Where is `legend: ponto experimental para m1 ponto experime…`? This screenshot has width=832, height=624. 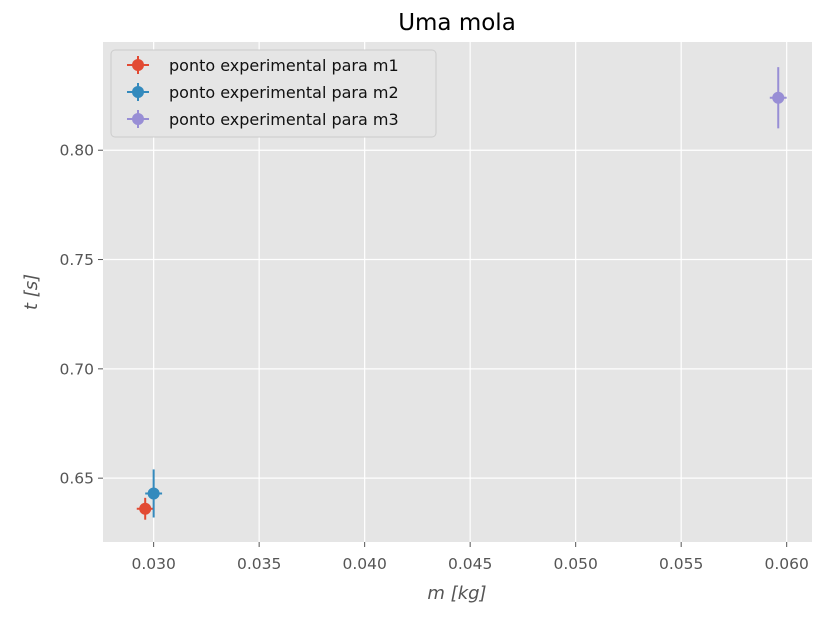
legend: ponto experimental para m1 ponto experime… is located at coordinates (273, 93).